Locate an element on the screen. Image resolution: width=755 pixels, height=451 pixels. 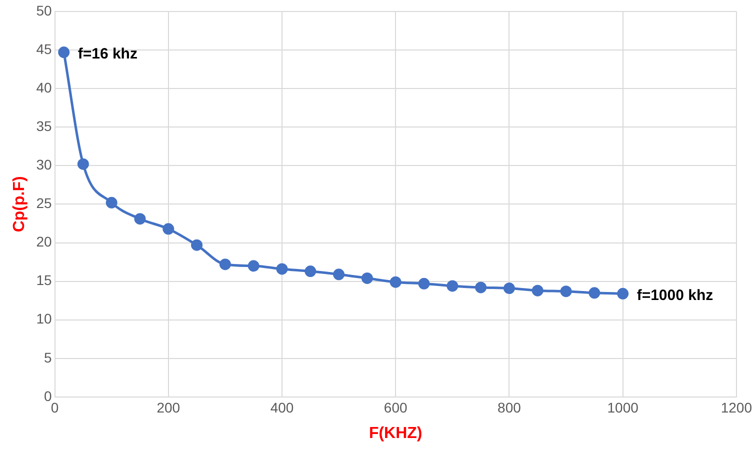
y-tick-label: 25 is located at coordinates (44, 203).